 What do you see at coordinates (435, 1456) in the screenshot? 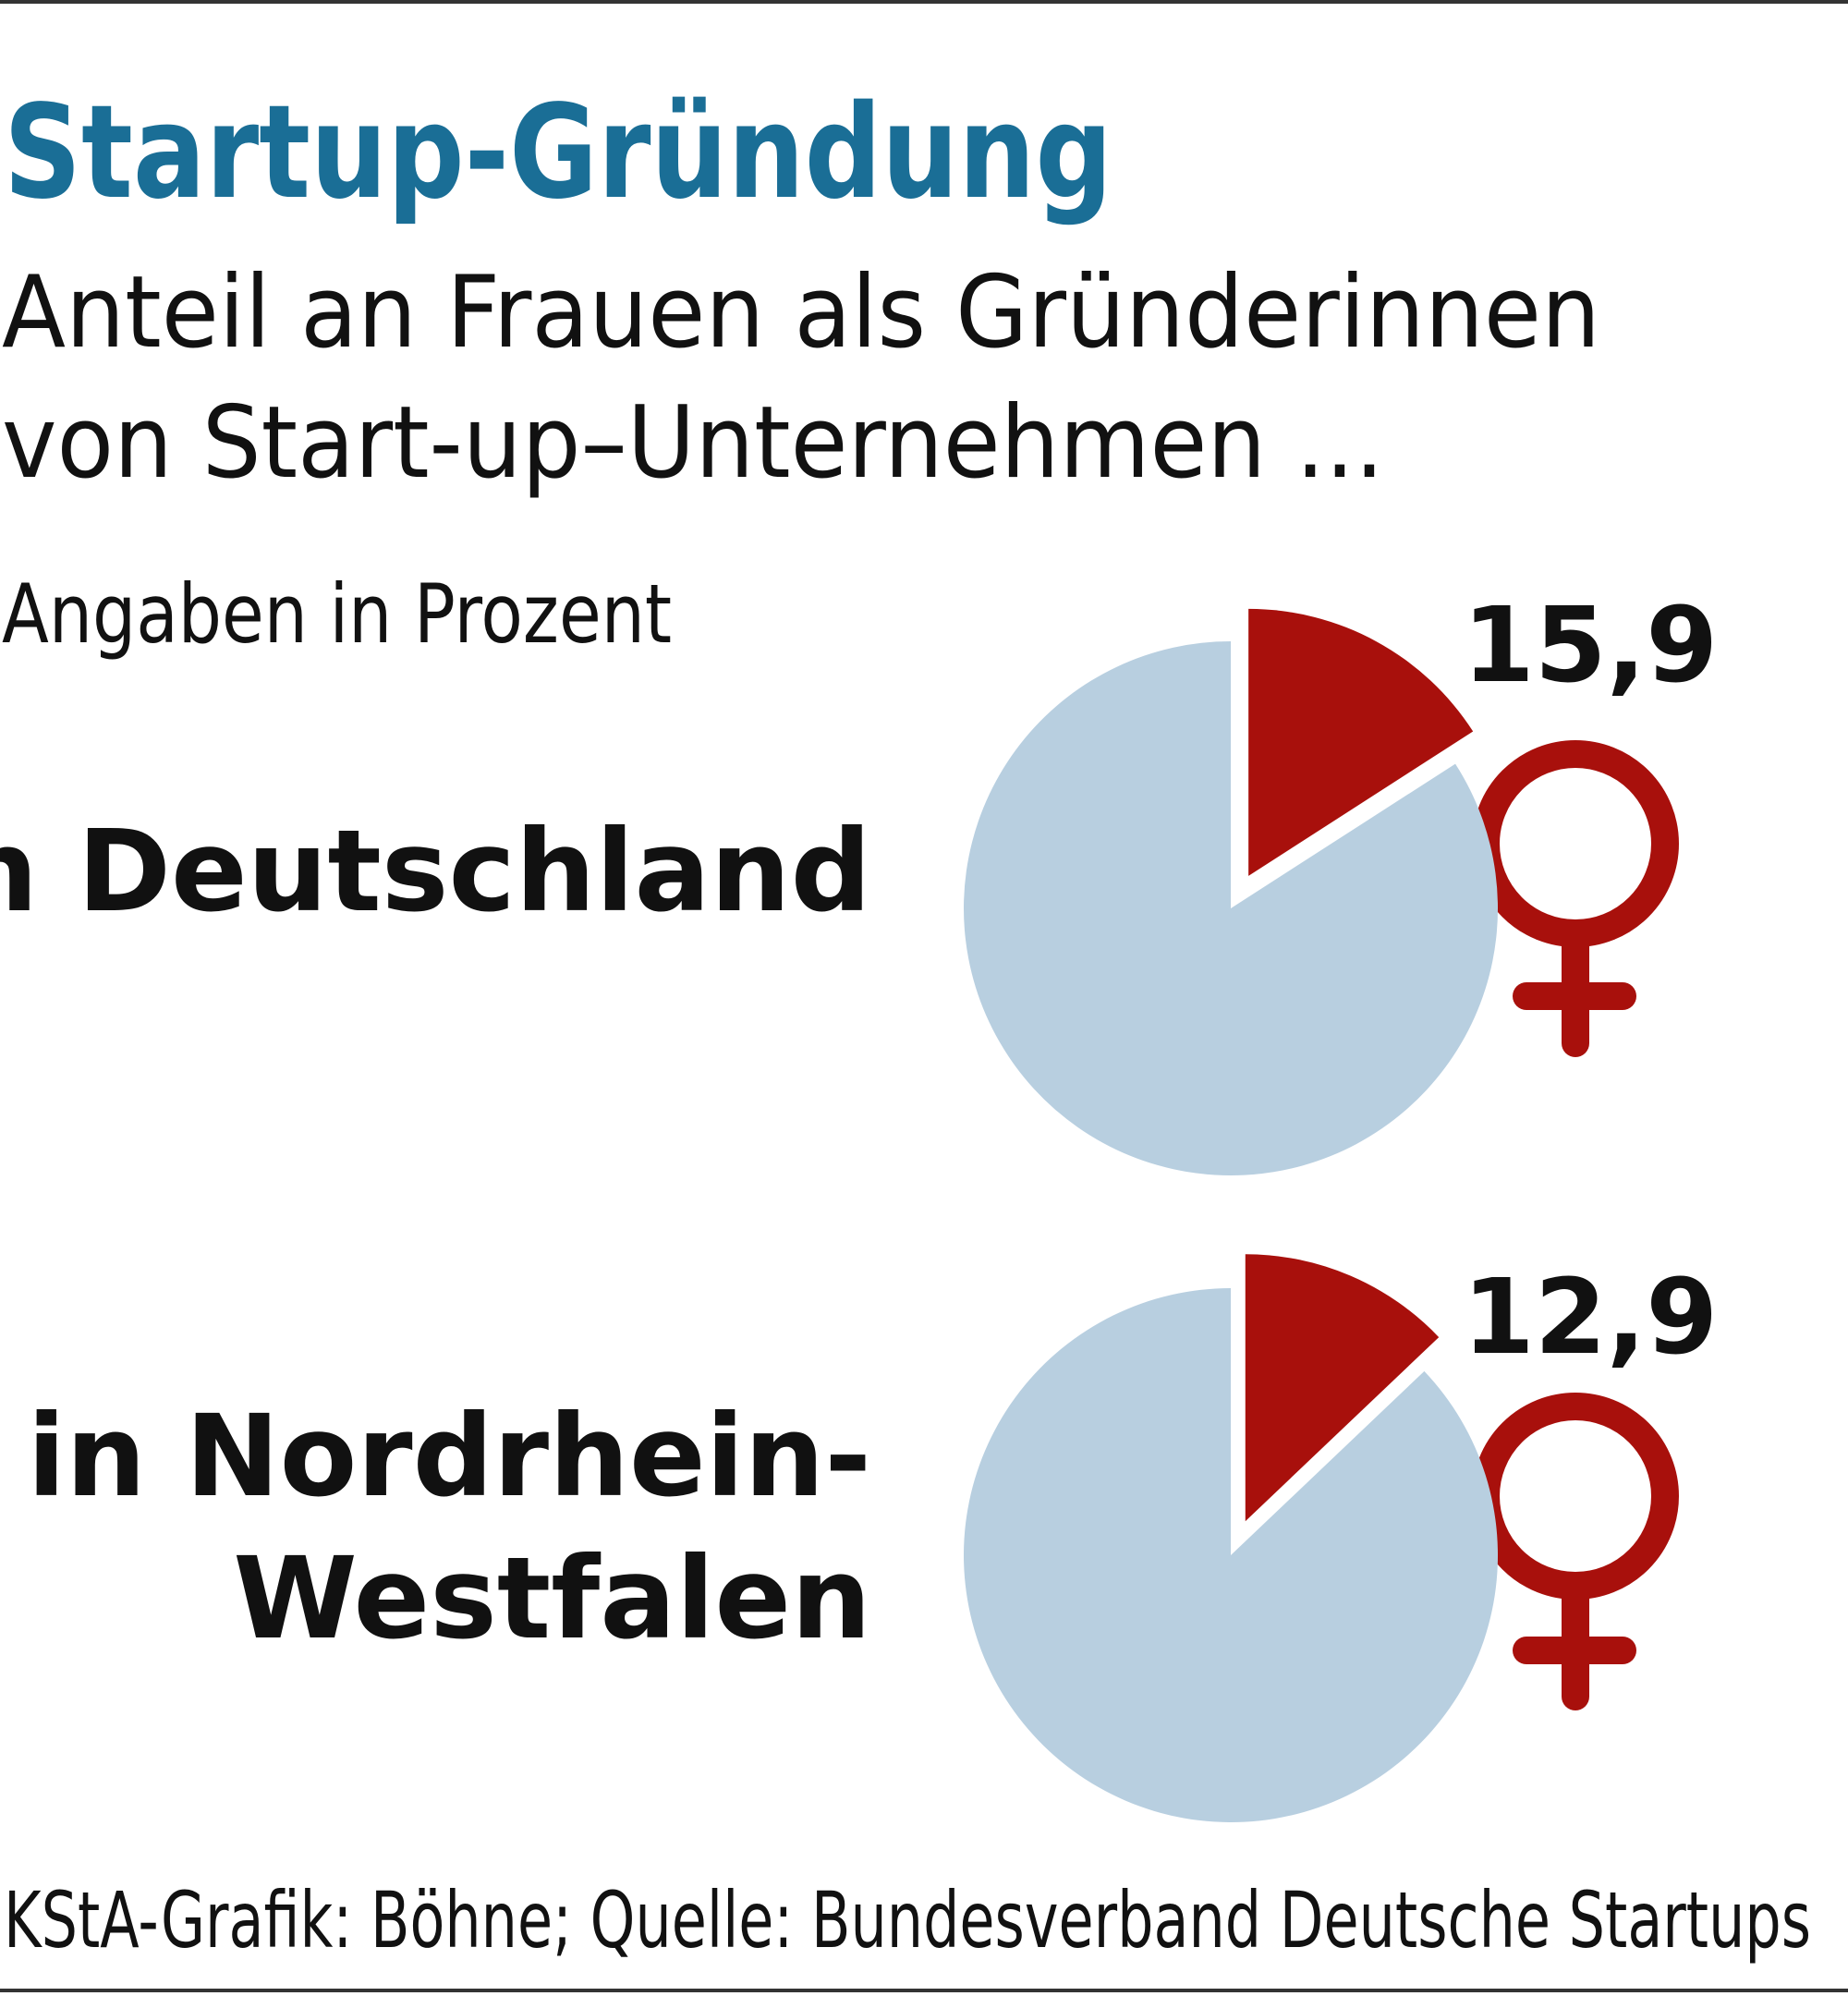
I see `pie-label: ... in Nordrhein-` at bounding box center [435, 1456].